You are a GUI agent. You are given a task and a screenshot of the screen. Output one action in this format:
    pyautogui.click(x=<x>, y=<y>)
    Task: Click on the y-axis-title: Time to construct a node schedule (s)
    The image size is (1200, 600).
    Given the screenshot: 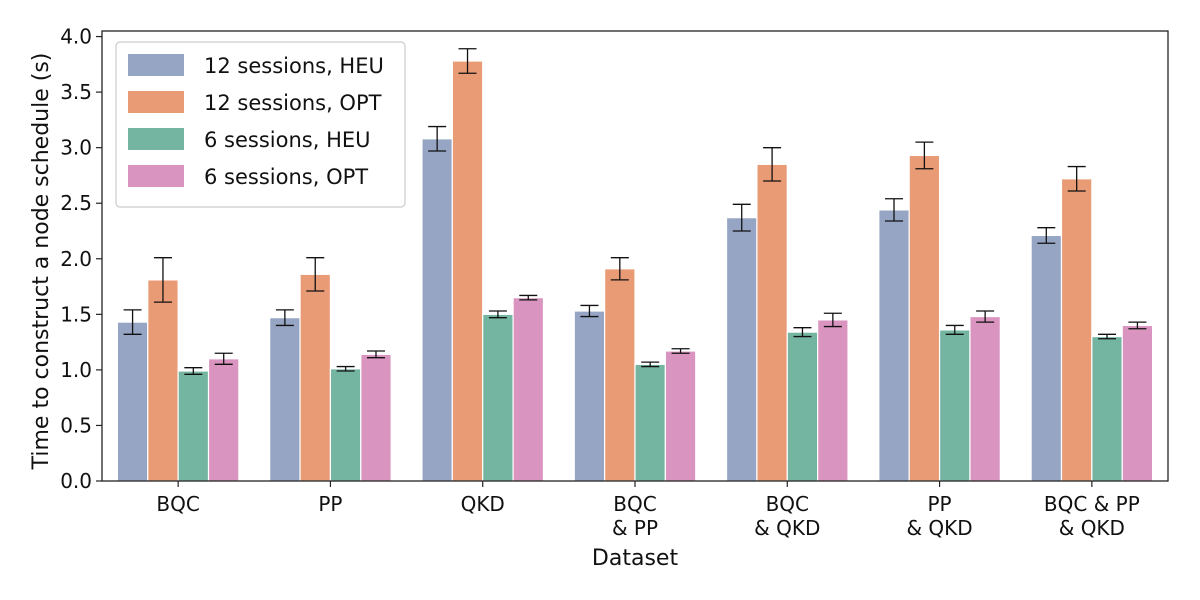 What is the action you would take?
    pyautogui.click(x=41, y=262)
    